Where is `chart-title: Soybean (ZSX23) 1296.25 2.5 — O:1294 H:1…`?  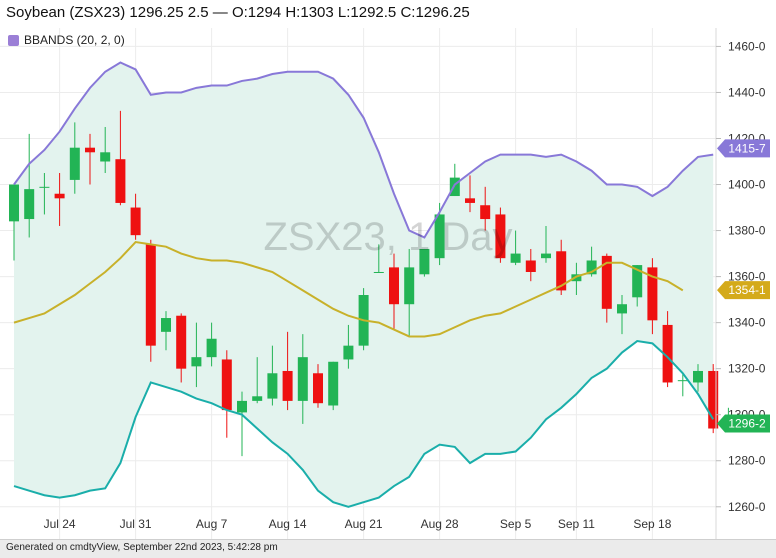
chart-title: Soybean (ZSX23) 1296.25 2.5 — O:1294 H:1… is located at coordinates (238, 12).